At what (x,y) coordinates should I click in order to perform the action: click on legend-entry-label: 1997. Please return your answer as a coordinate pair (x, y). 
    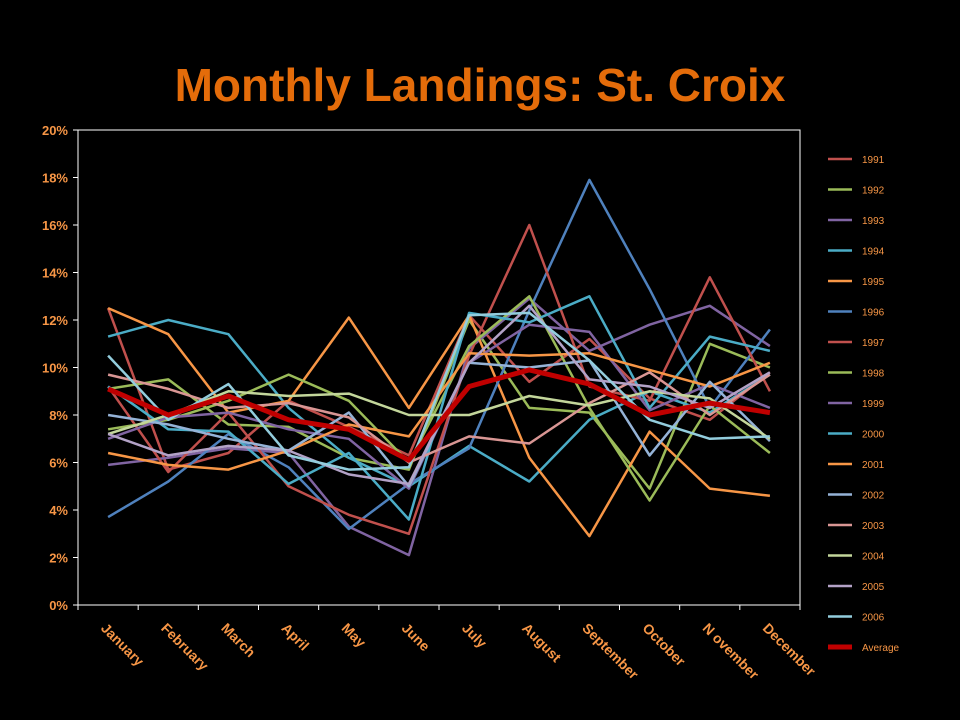
    Looking at the image, I should click on (873, 343).